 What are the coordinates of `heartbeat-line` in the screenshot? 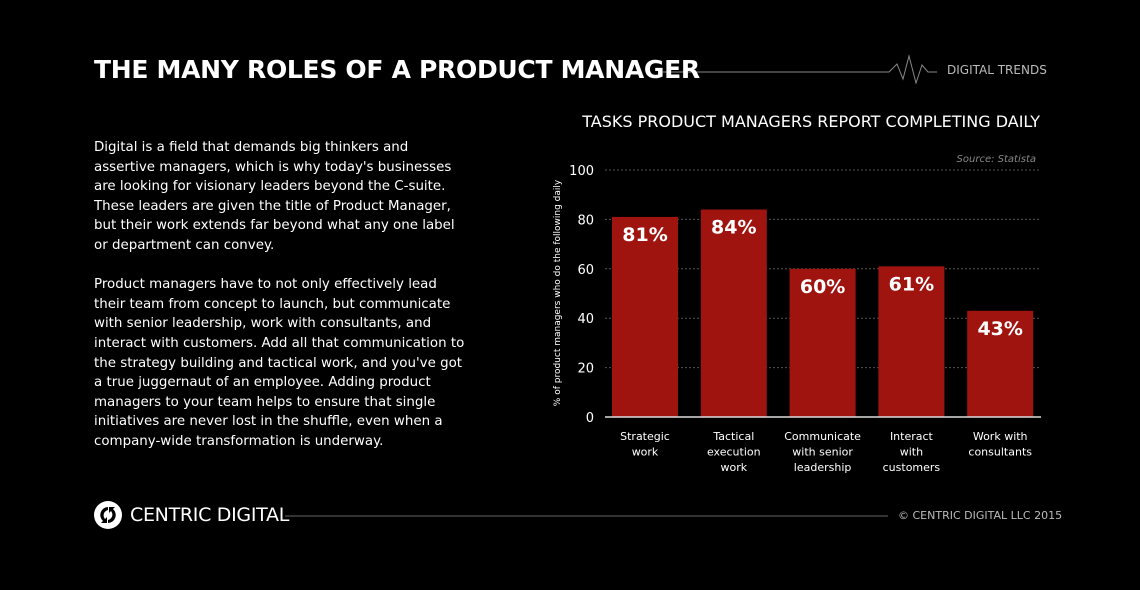 It's located at (800, 69).